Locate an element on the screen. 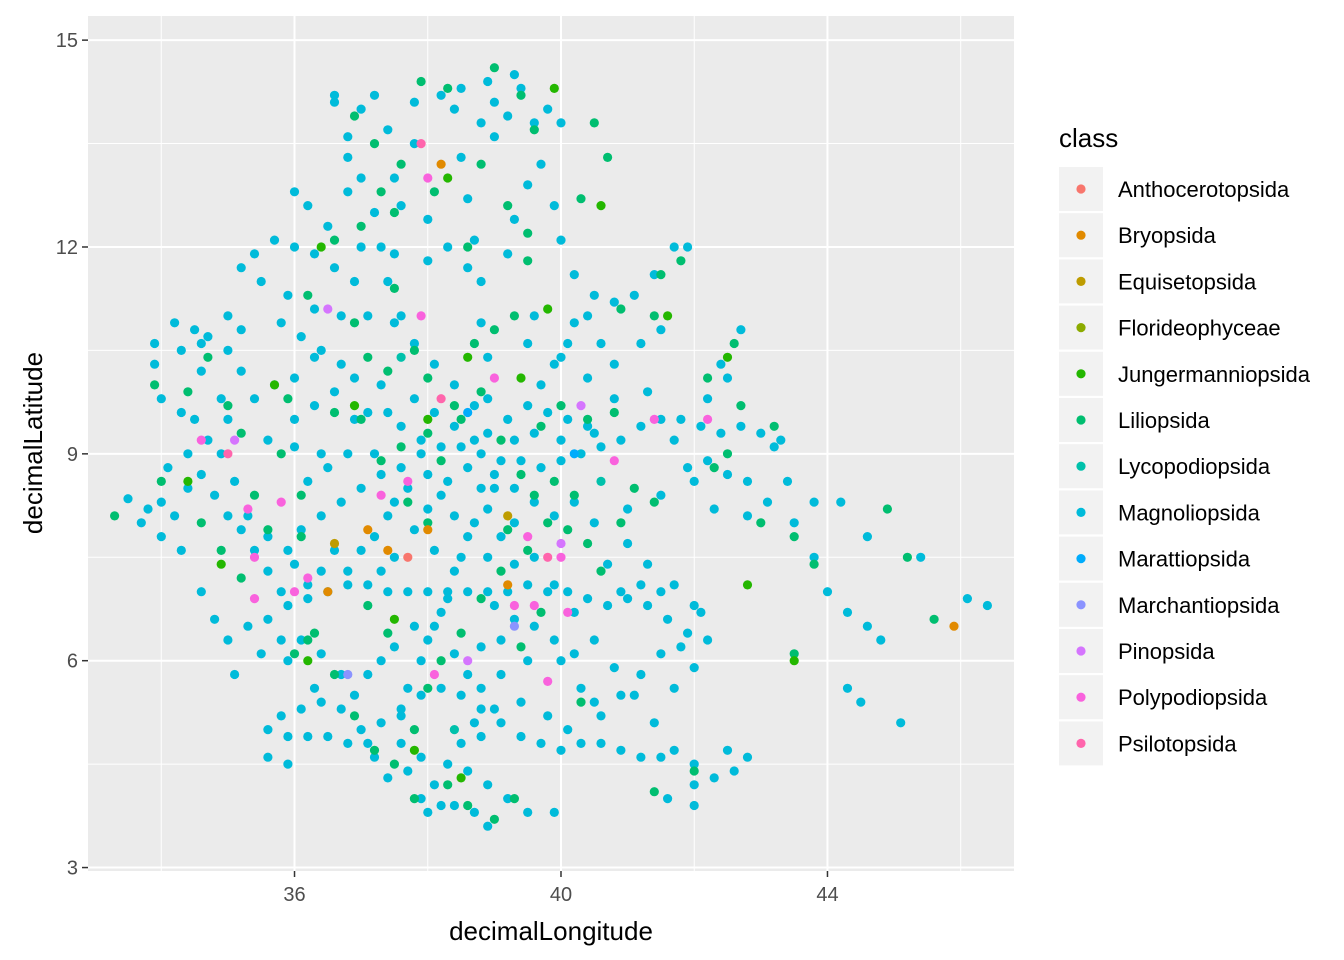  legend-label: Anthocerotopsida is located at coordinates (1204, 189).